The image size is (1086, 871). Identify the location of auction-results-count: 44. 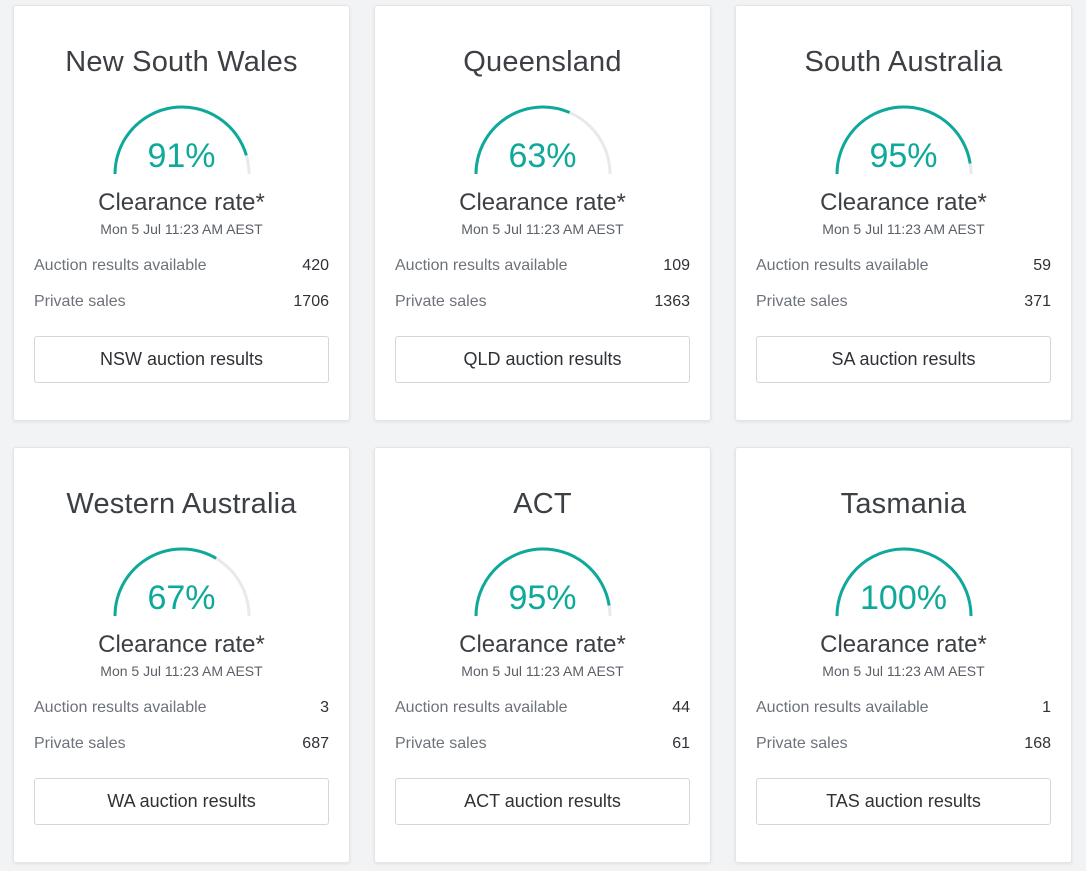
(681, 707).